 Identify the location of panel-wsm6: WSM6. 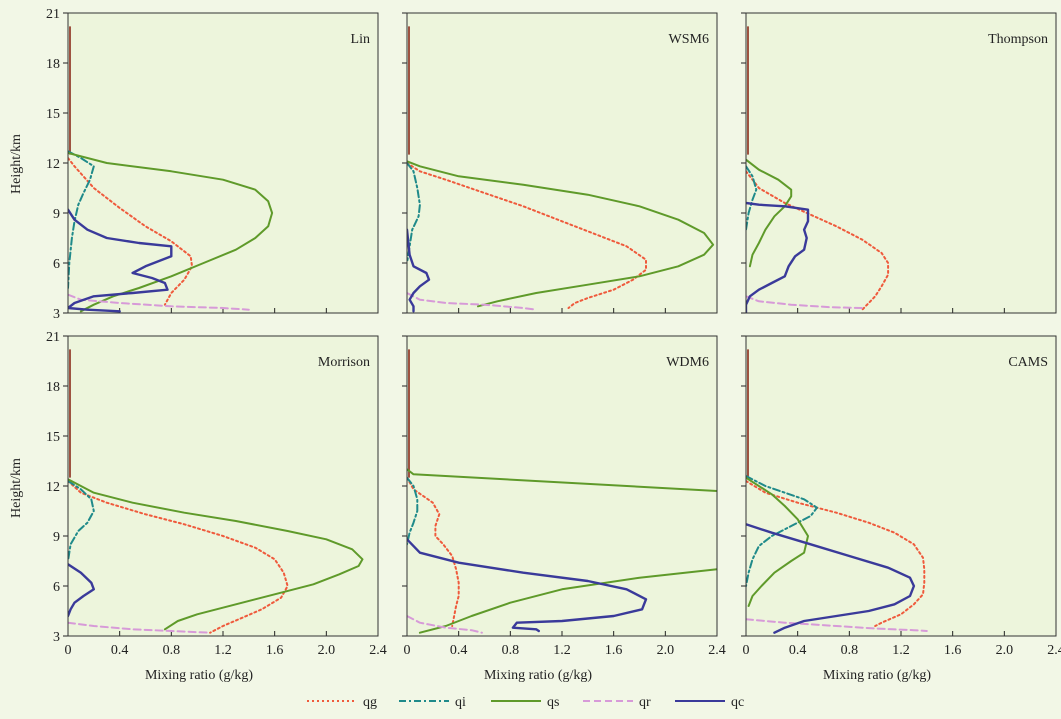
(560, 163).